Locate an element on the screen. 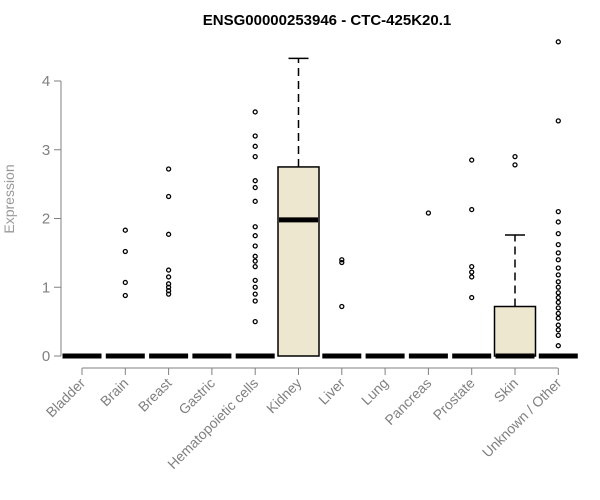 The width and height of the screenshot is (600, 500). box-pancreas is located at coordinates (428, 284).